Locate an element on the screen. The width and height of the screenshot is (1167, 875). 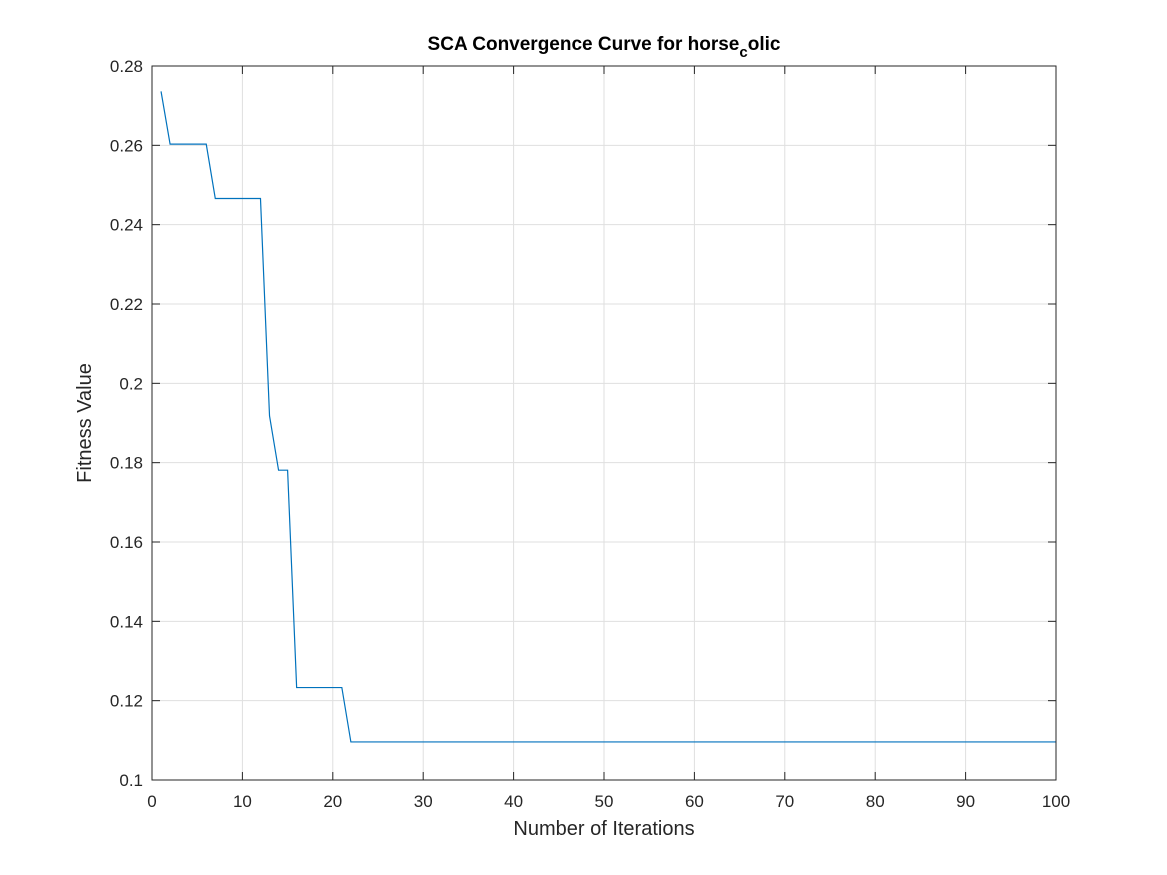
x-axis-label: Number of Iterations is located at coordinates (603, 829).